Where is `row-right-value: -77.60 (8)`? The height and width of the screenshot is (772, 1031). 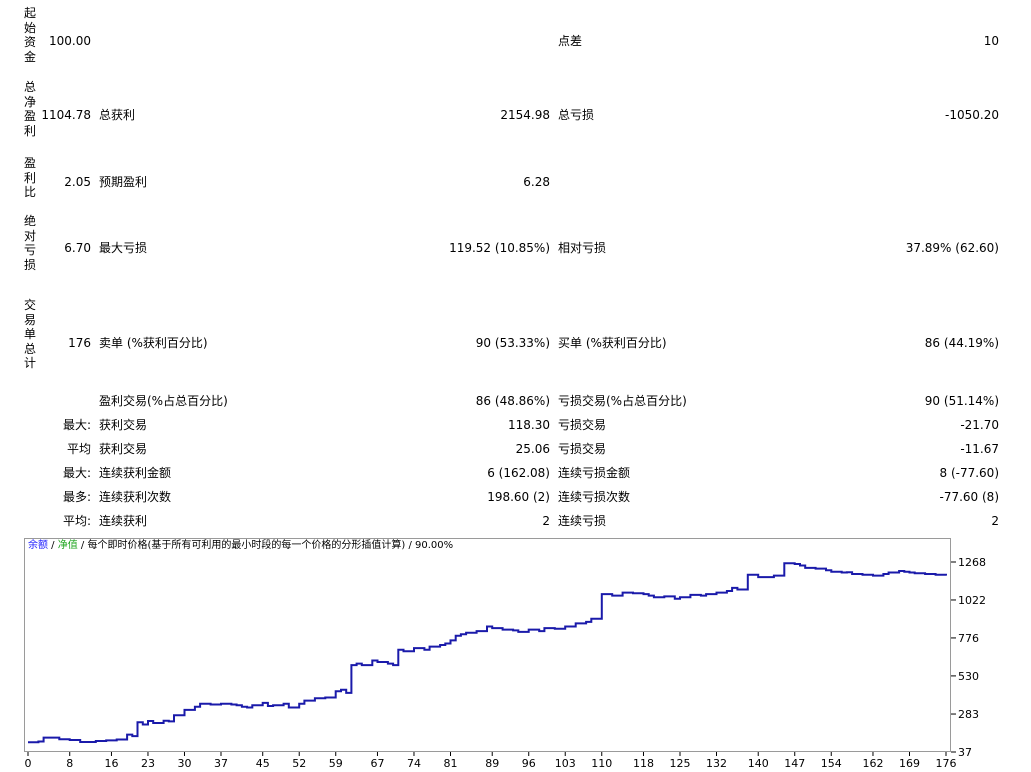 row-right-value: -77.60 (8) is located at coordinates (969, 497).